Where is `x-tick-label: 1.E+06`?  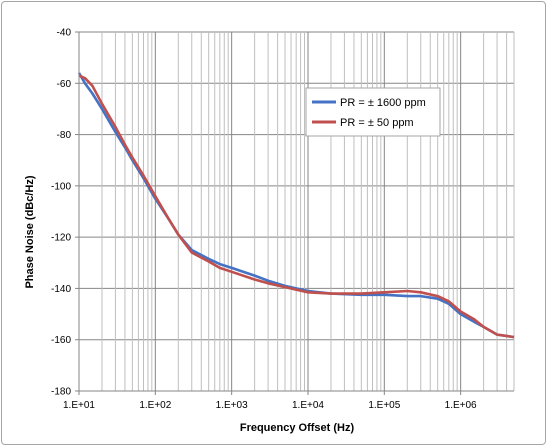
x-tick-label: 1.E+06 is located at coordinates (461, 405).